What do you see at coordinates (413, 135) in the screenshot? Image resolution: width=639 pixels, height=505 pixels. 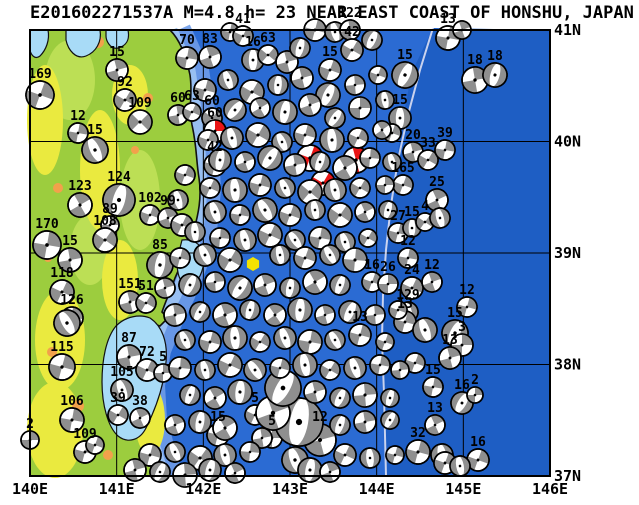 I see `ball-depth-label: 20` at bounding box center [413, 135].